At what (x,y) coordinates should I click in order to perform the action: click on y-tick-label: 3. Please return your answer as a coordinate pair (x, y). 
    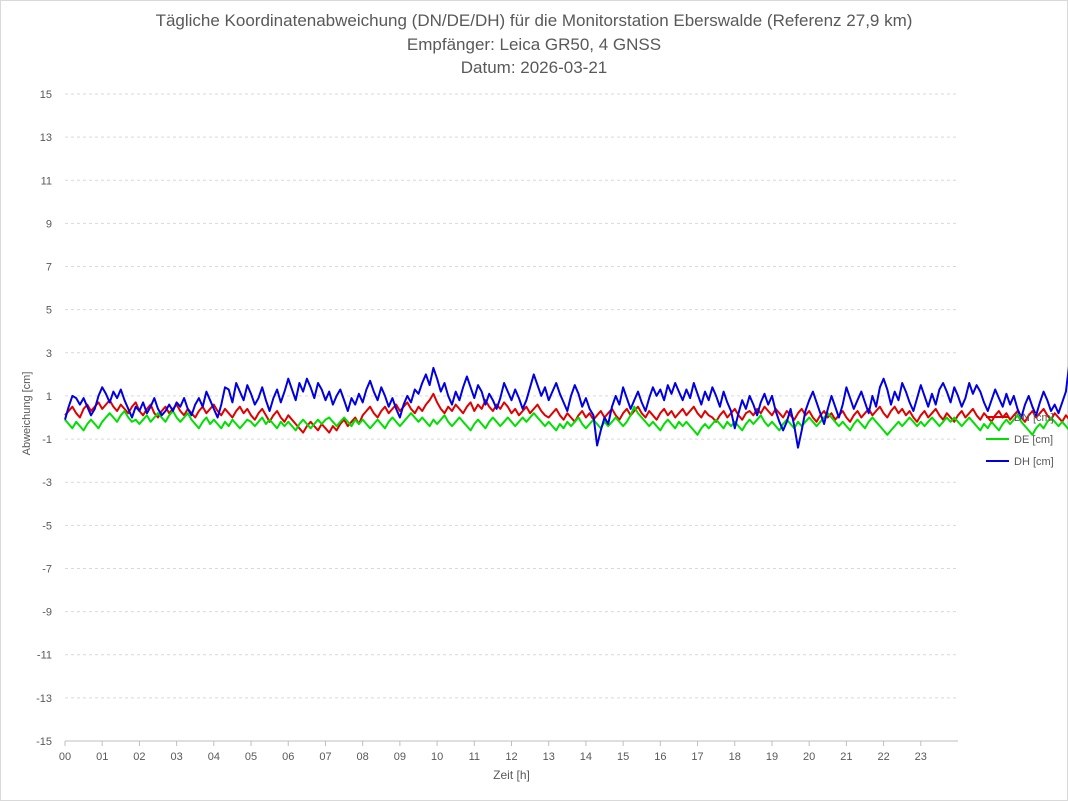
    Looking at the image, I should click on (49, 354).